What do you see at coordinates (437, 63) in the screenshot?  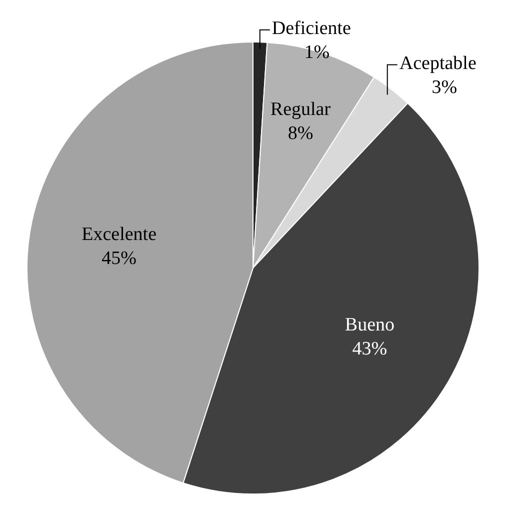 I see `slice-label: Aceptable` at bounding box center [437, 63].